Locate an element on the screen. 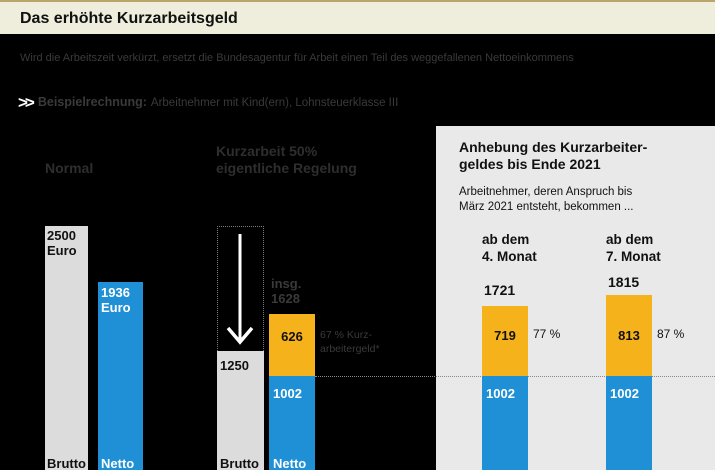 The image size is (715, 470). period-7-line2: 7. Monat is located at coordinates (633, 256).